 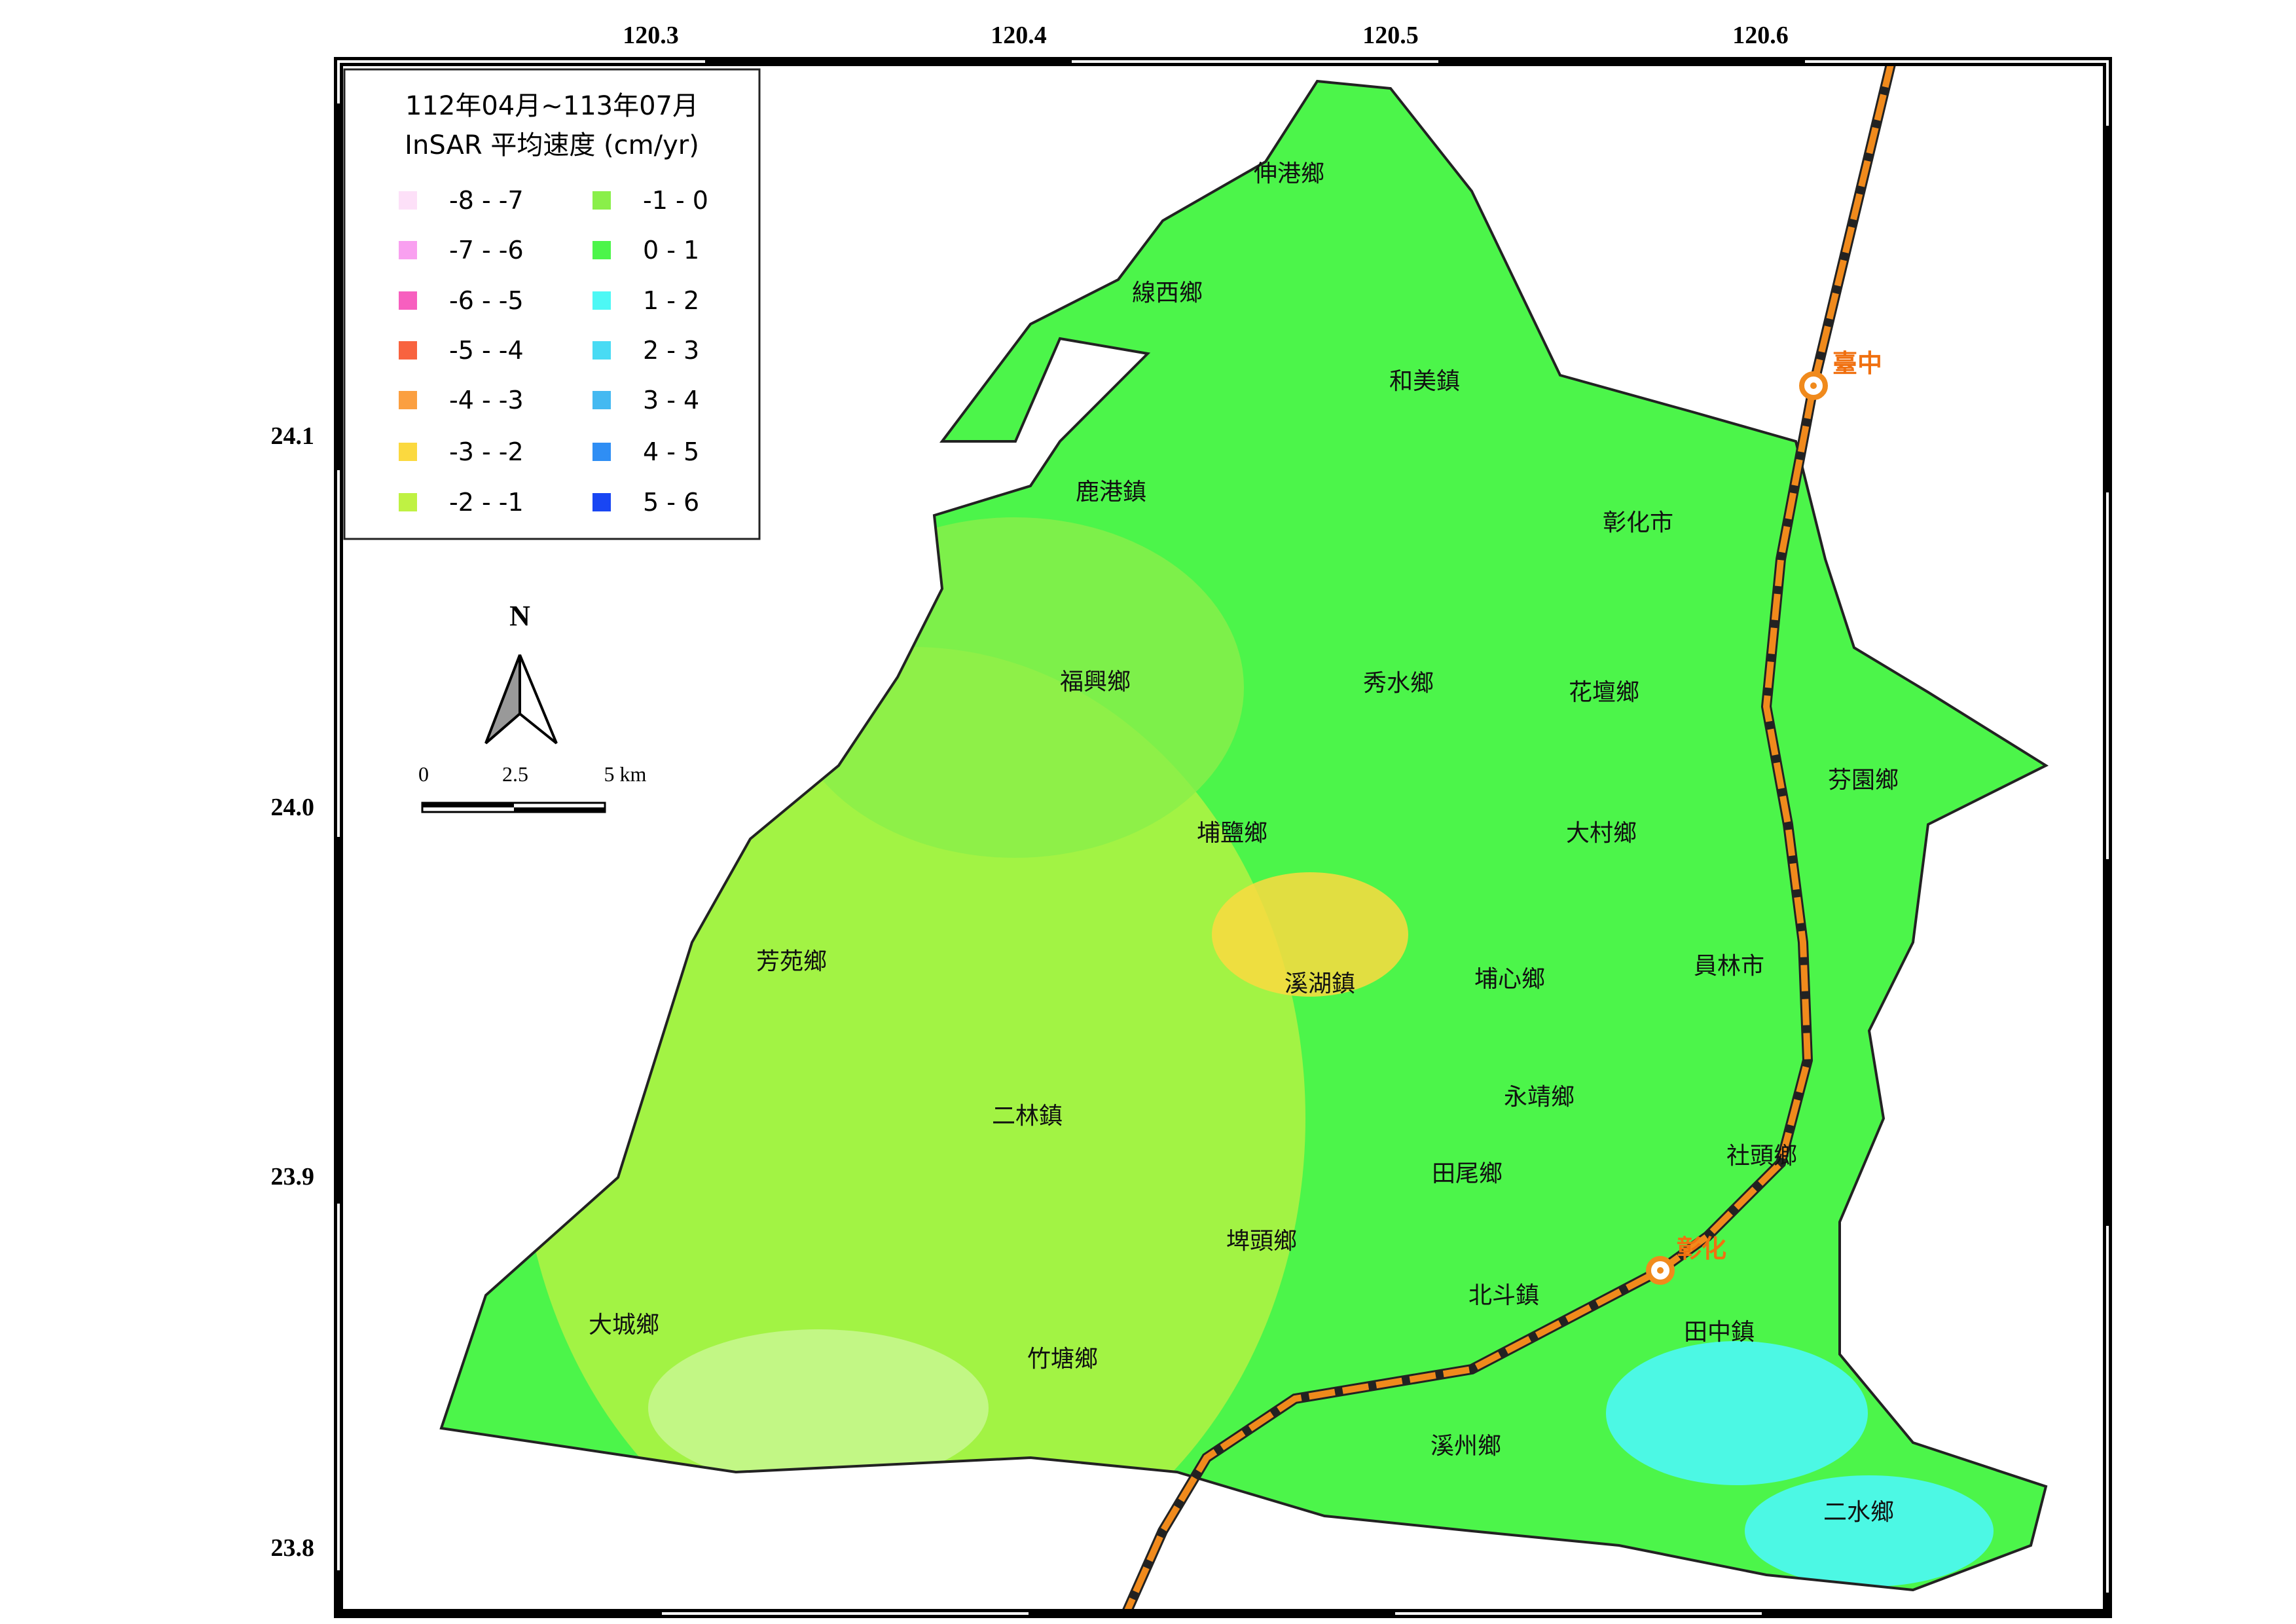 What do you see at coordinates (502, 699) in the screenshot?
I see `north-arrow-left` at bounding box center [502, 699].